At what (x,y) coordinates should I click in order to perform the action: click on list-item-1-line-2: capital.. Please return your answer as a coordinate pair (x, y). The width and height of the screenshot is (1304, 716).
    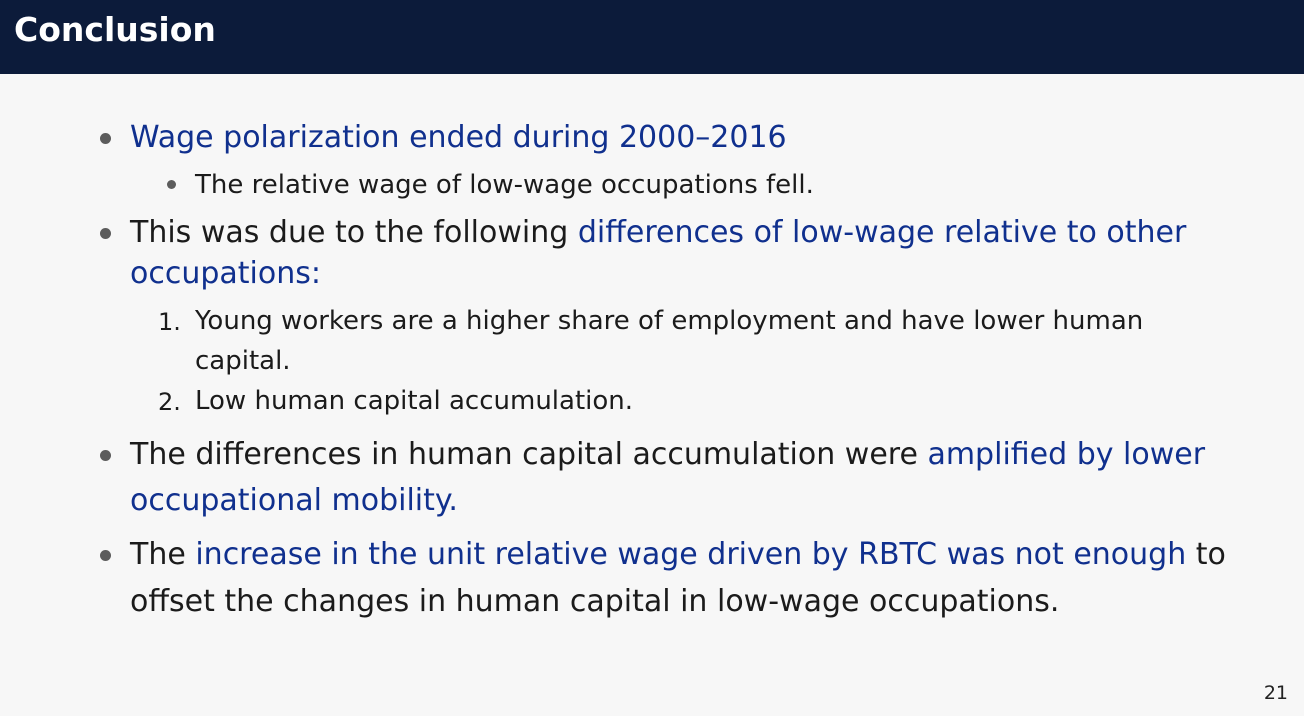
    Looking at the image, I should click on (243, 361).